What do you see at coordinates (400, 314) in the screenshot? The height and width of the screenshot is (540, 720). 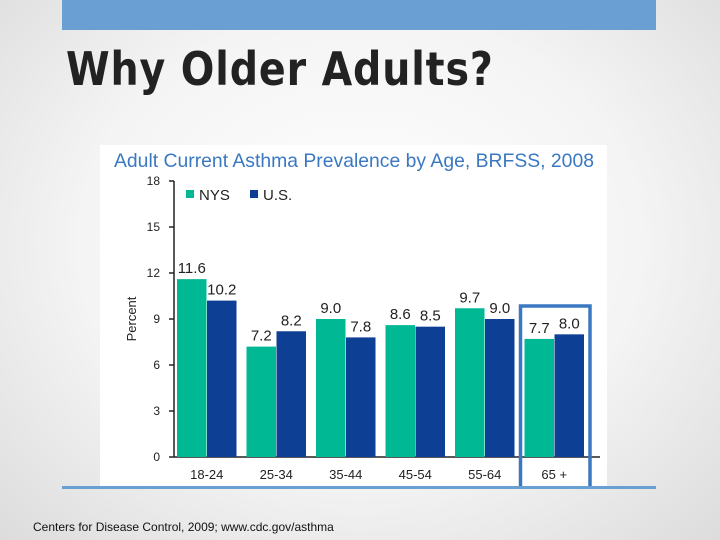 I see `data-label: 8.6` at bounding box center [400, 314].